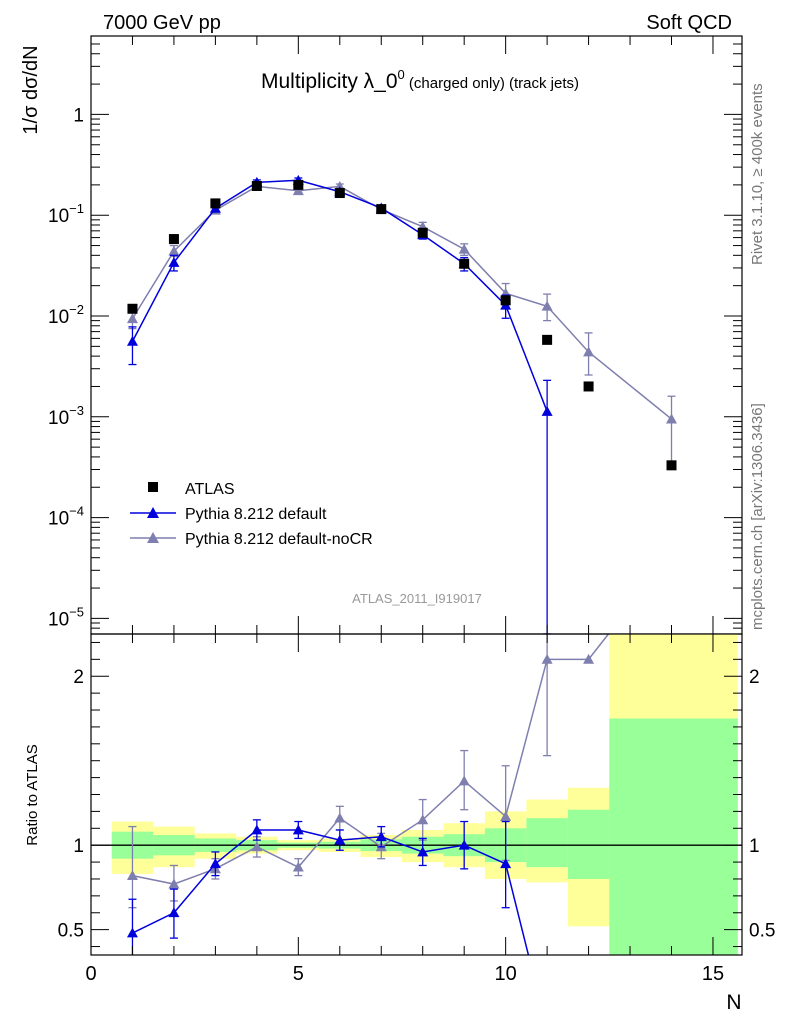 The image size is (786, 1024). What do you see at coordinates (153, 537) in the screenshot?
I see `legend-nocr-marker` at bounding box center [153, 537].